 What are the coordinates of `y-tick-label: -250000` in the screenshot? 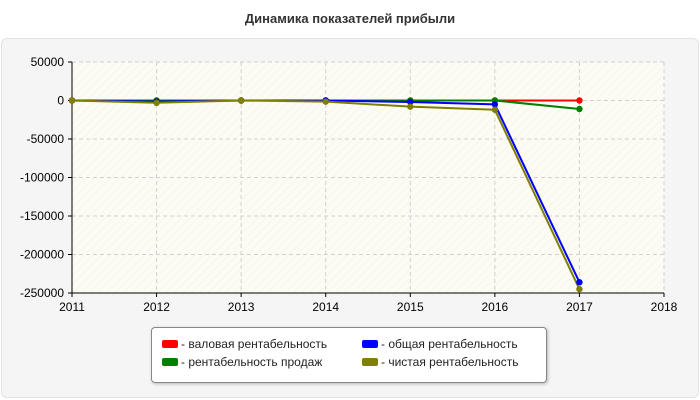 It's located at (42, 293).